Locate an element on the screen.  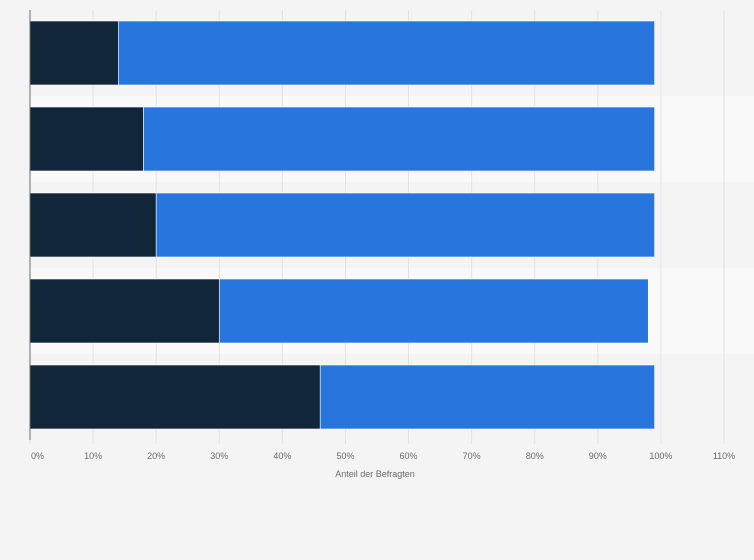
x-tick-label: 110% is located at coordinates (724, 456).